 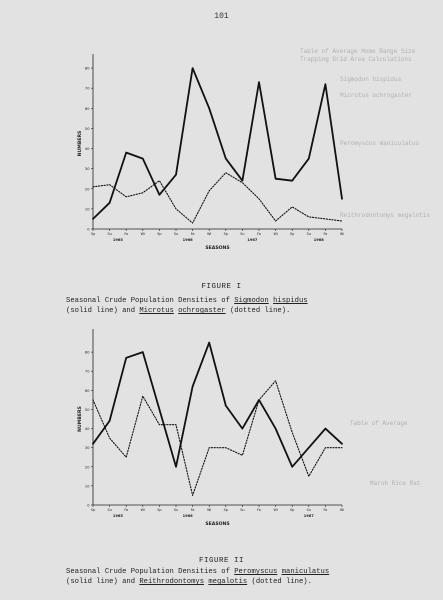 I want to click on figure-2-y-tick-label: 0, so click(x=88, y=506).